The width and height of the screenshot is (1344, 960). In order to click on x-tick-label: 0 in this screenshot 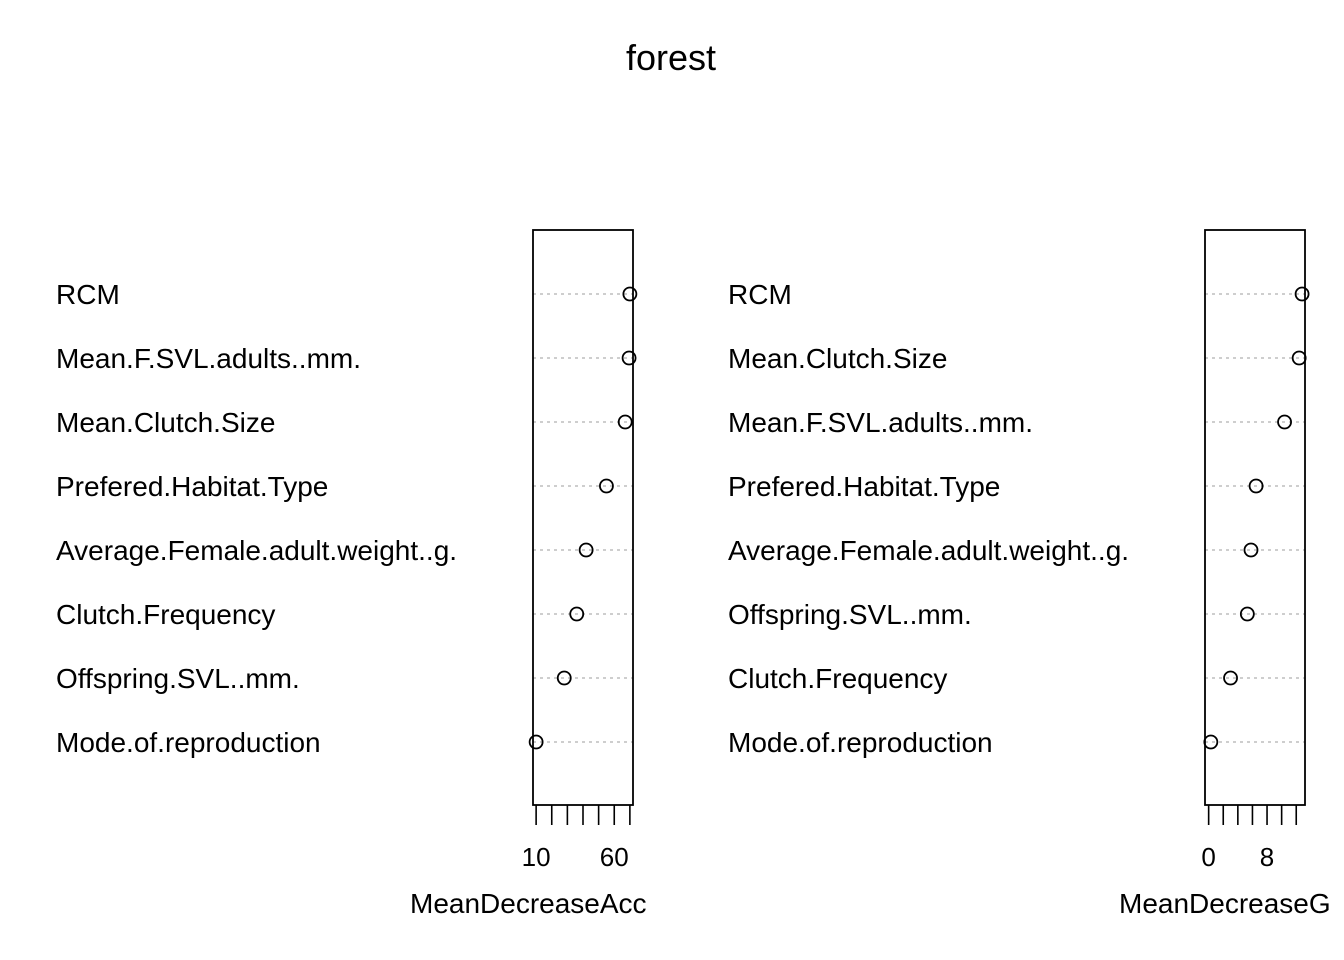, I will do `click(1208, 857)`.